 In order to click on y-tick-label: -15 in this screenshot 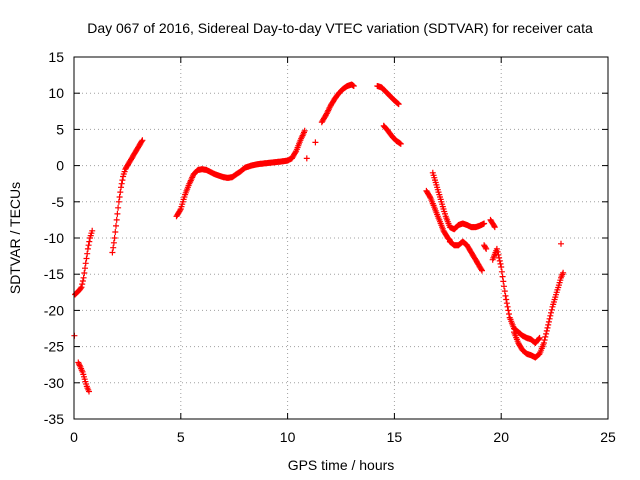, I will do `click(54, 274)`.